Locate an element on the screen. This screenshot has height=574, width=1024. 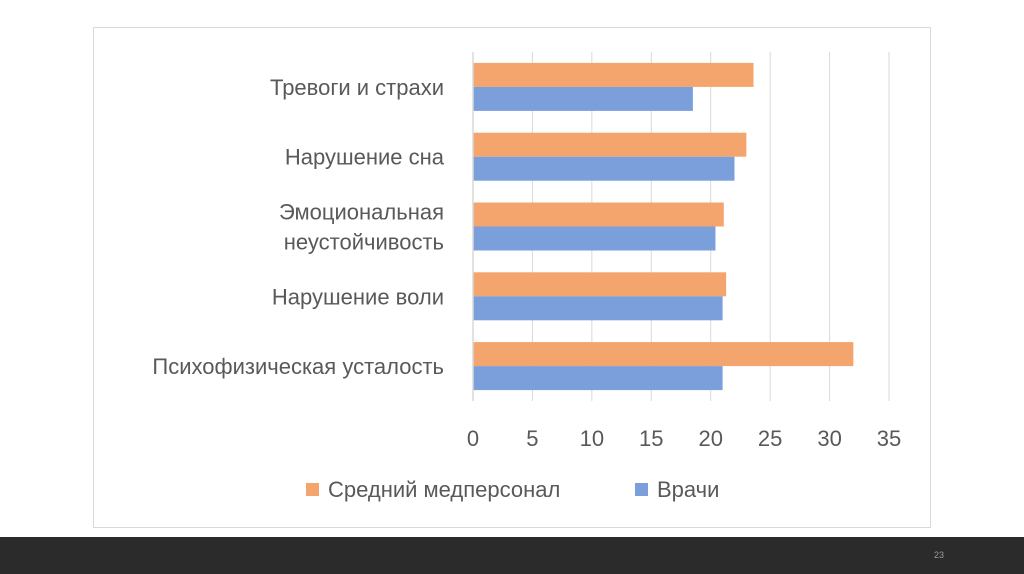
legend: Средний медперсонал Врачи is located at coordinates (512, 489).